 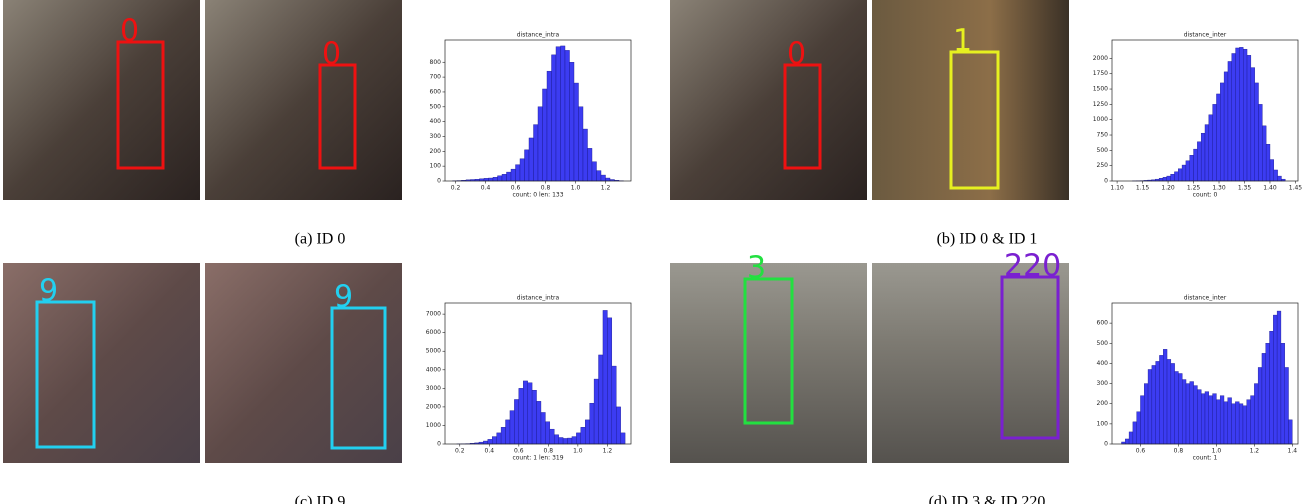 I want to click on x-tick-label: 1.40, so click(x=1270, y=188).